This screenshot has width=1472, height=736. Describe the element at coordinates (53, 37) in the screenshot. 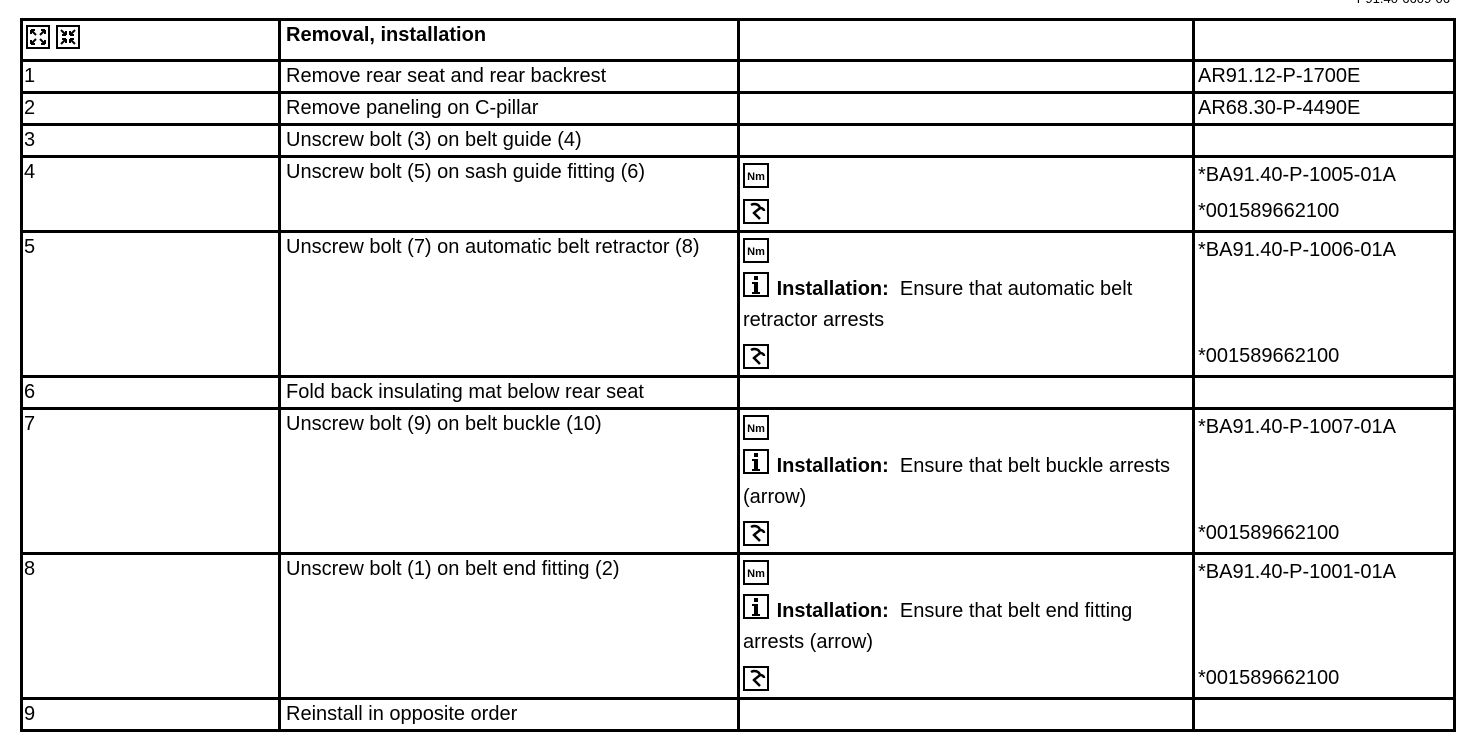

I see `expand-icons` at that location.